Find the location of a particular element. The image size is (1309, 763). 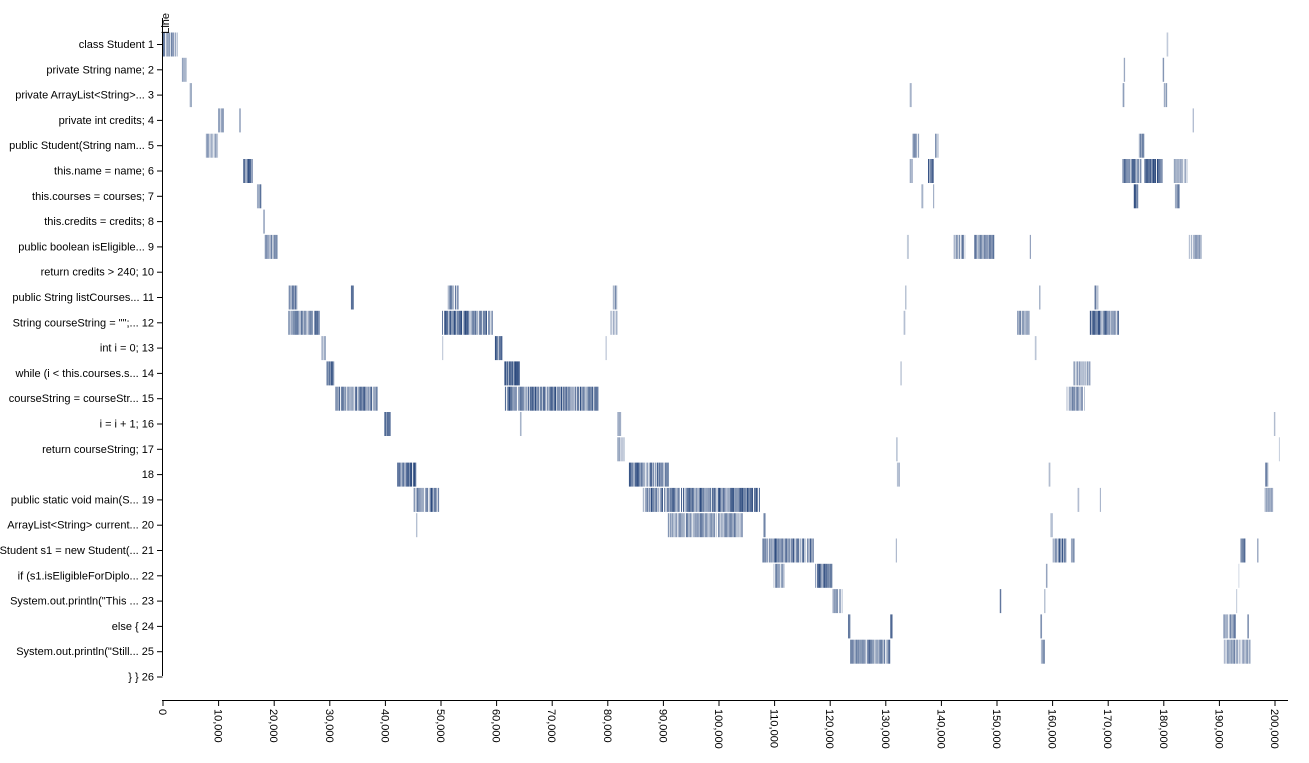

y-tick-label: String courseString = "";... 12 is located at coordinates (83, 323).